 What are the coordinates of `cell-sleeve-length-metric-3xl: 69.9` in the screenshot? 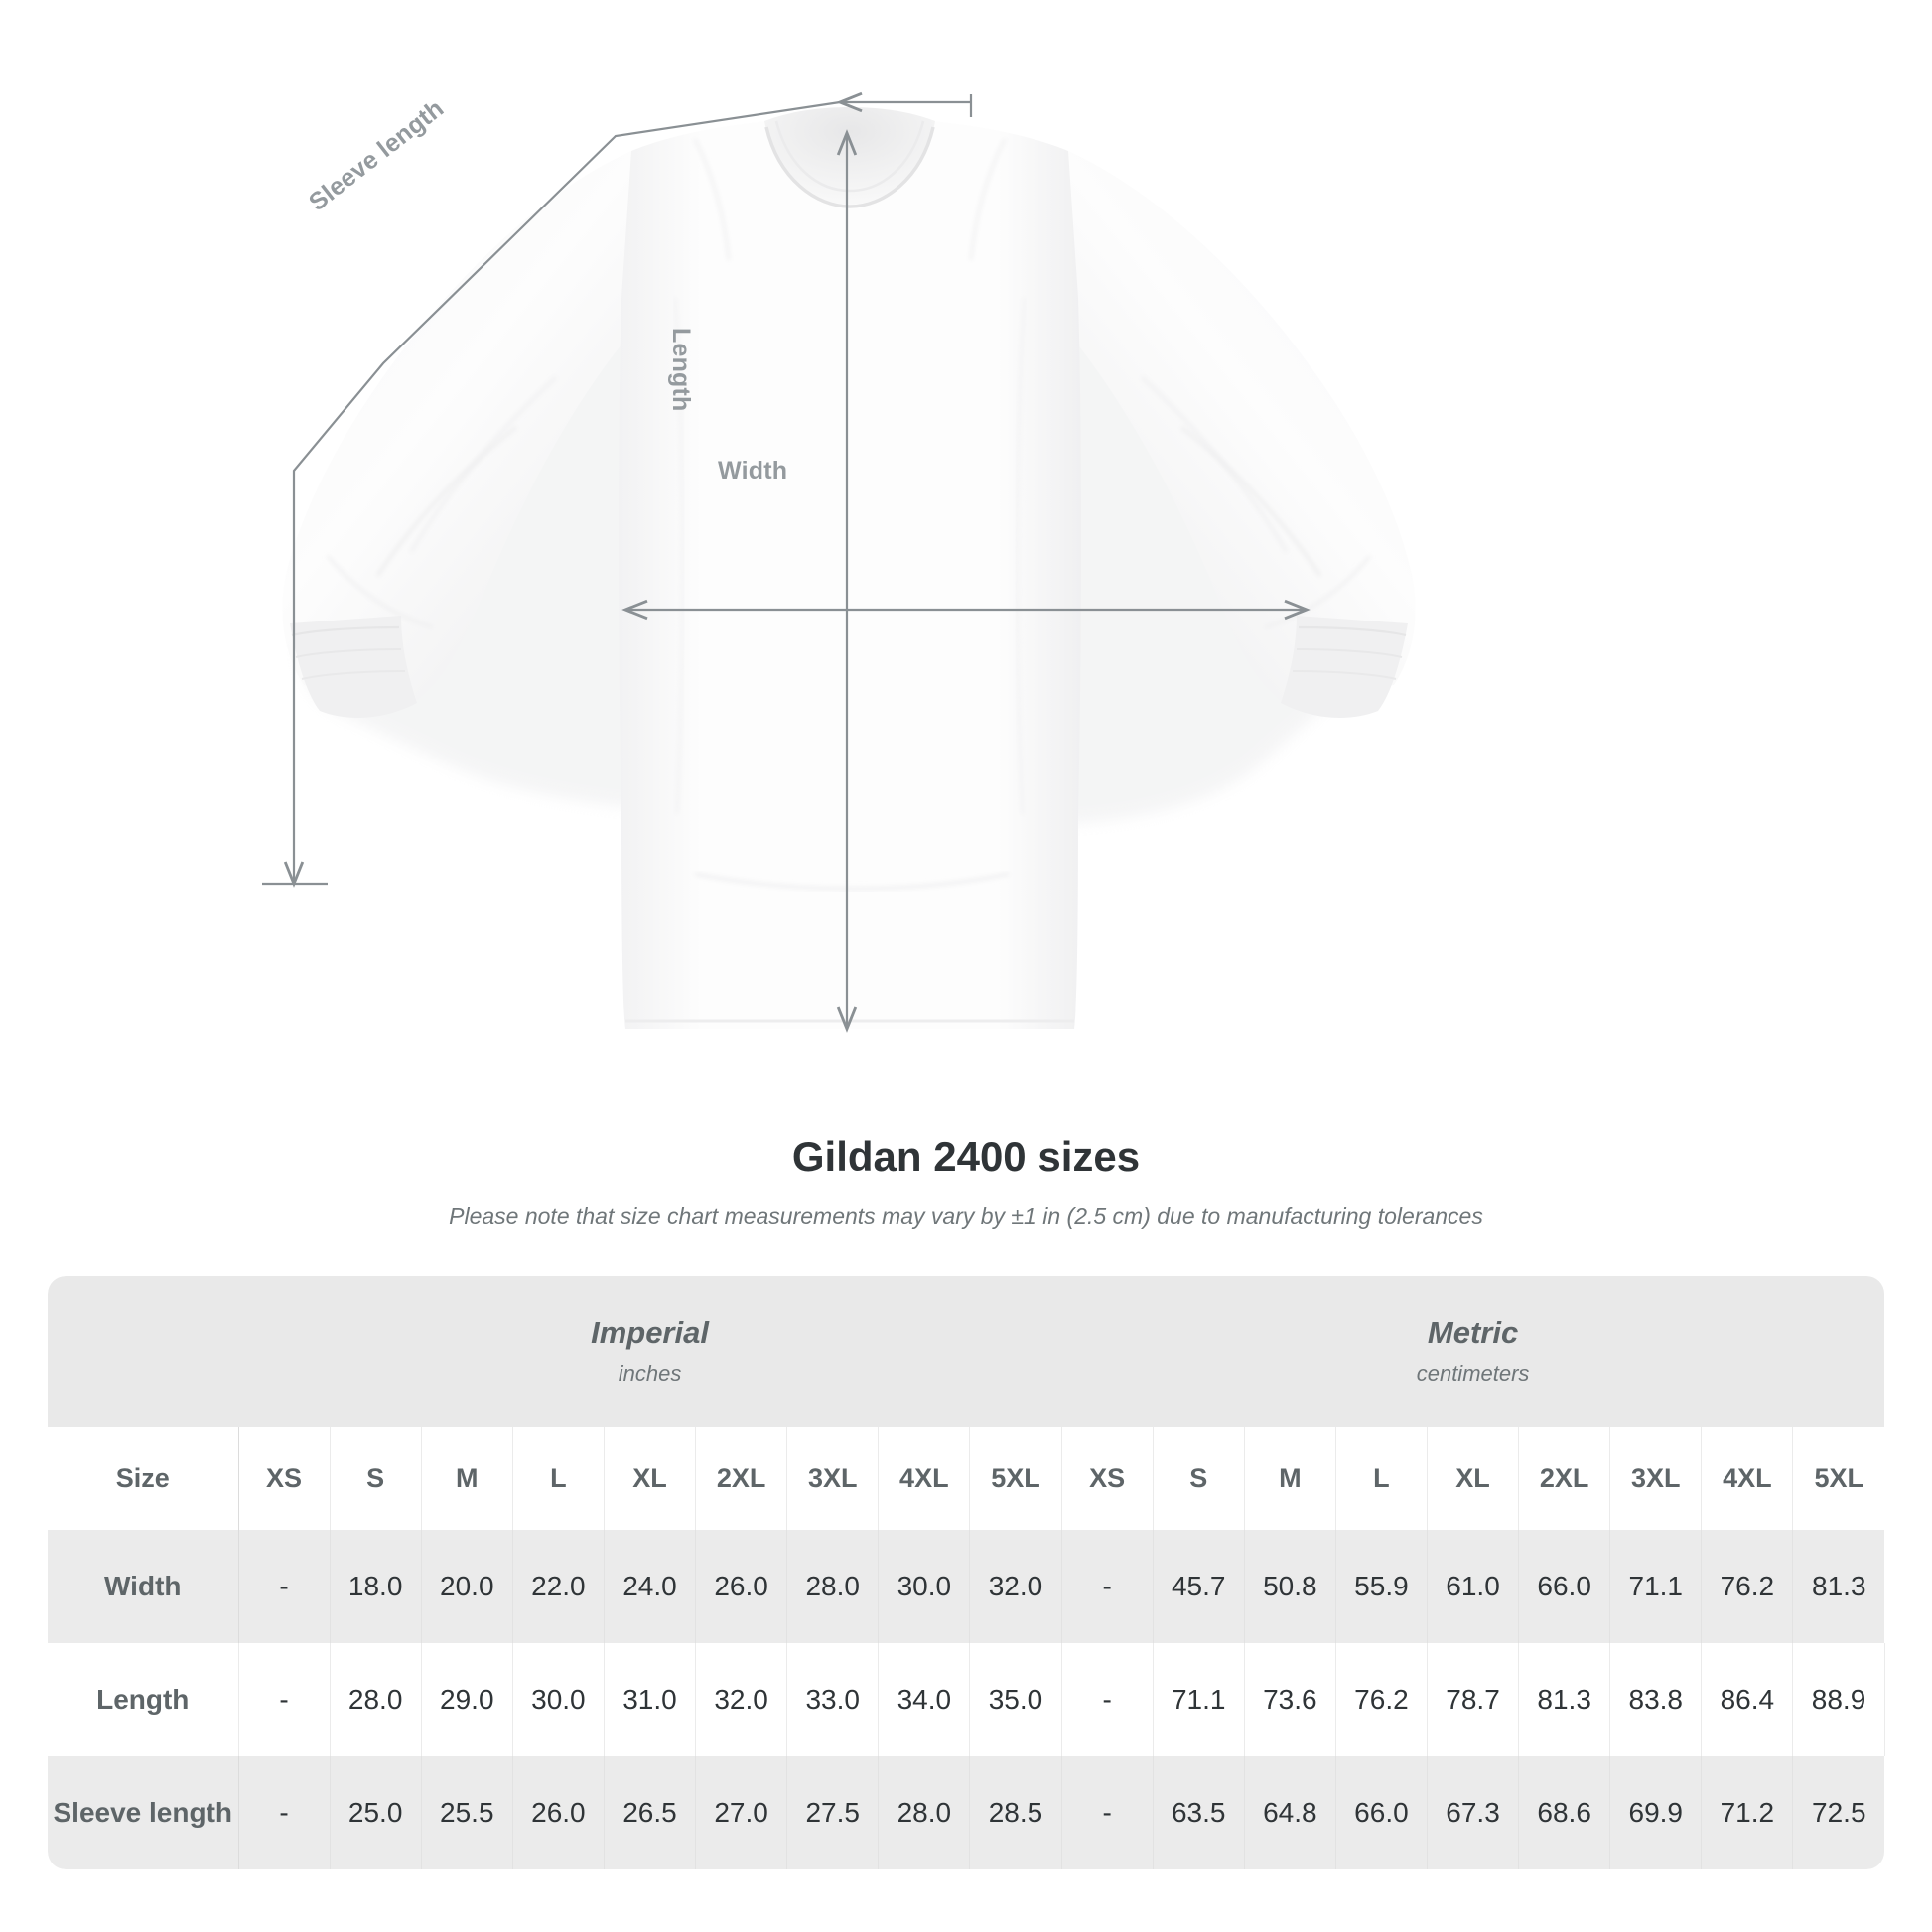 It's located at (1656, 1812).